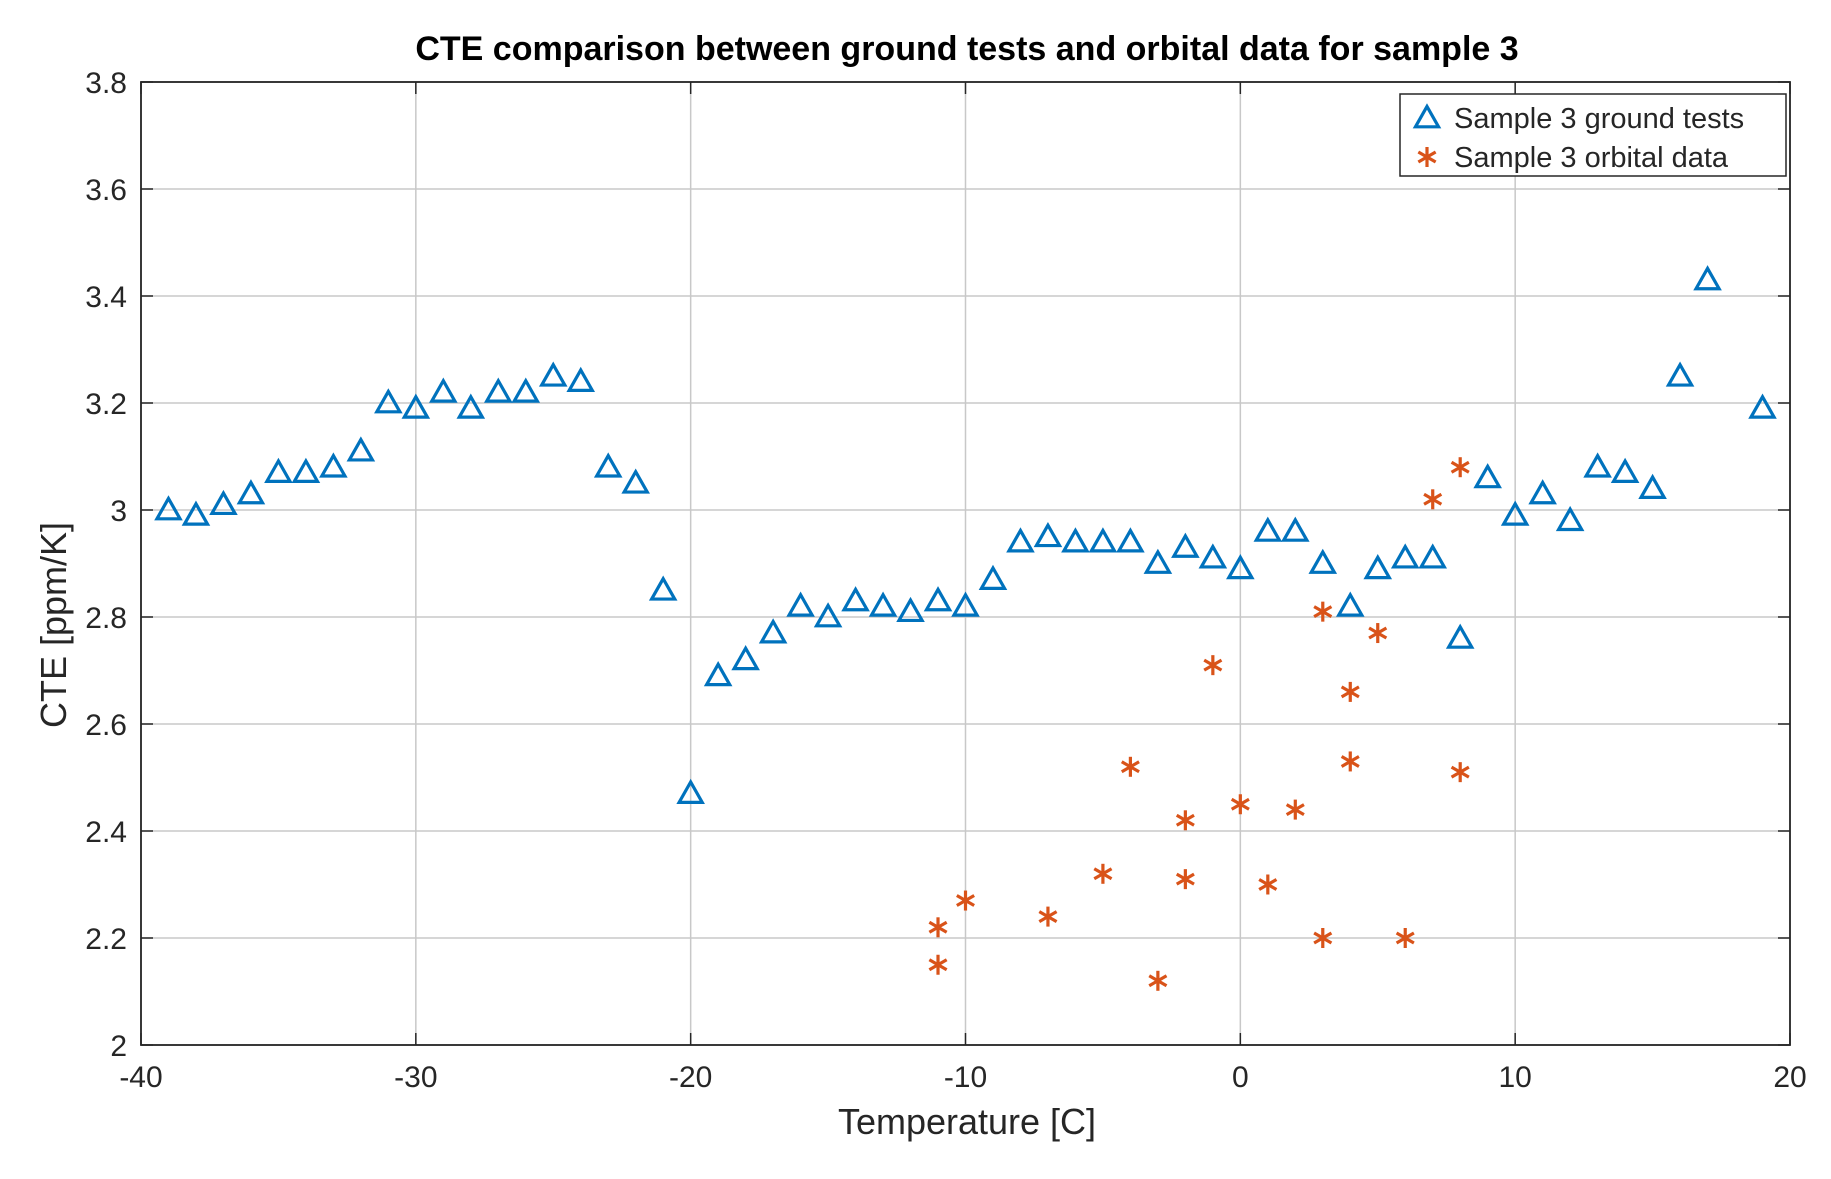 This screenshot has height=1179, width=1831. Describe the element at coordinates (1427, 116) in the screenshot. I see `legend-triangle-marker` at that location.